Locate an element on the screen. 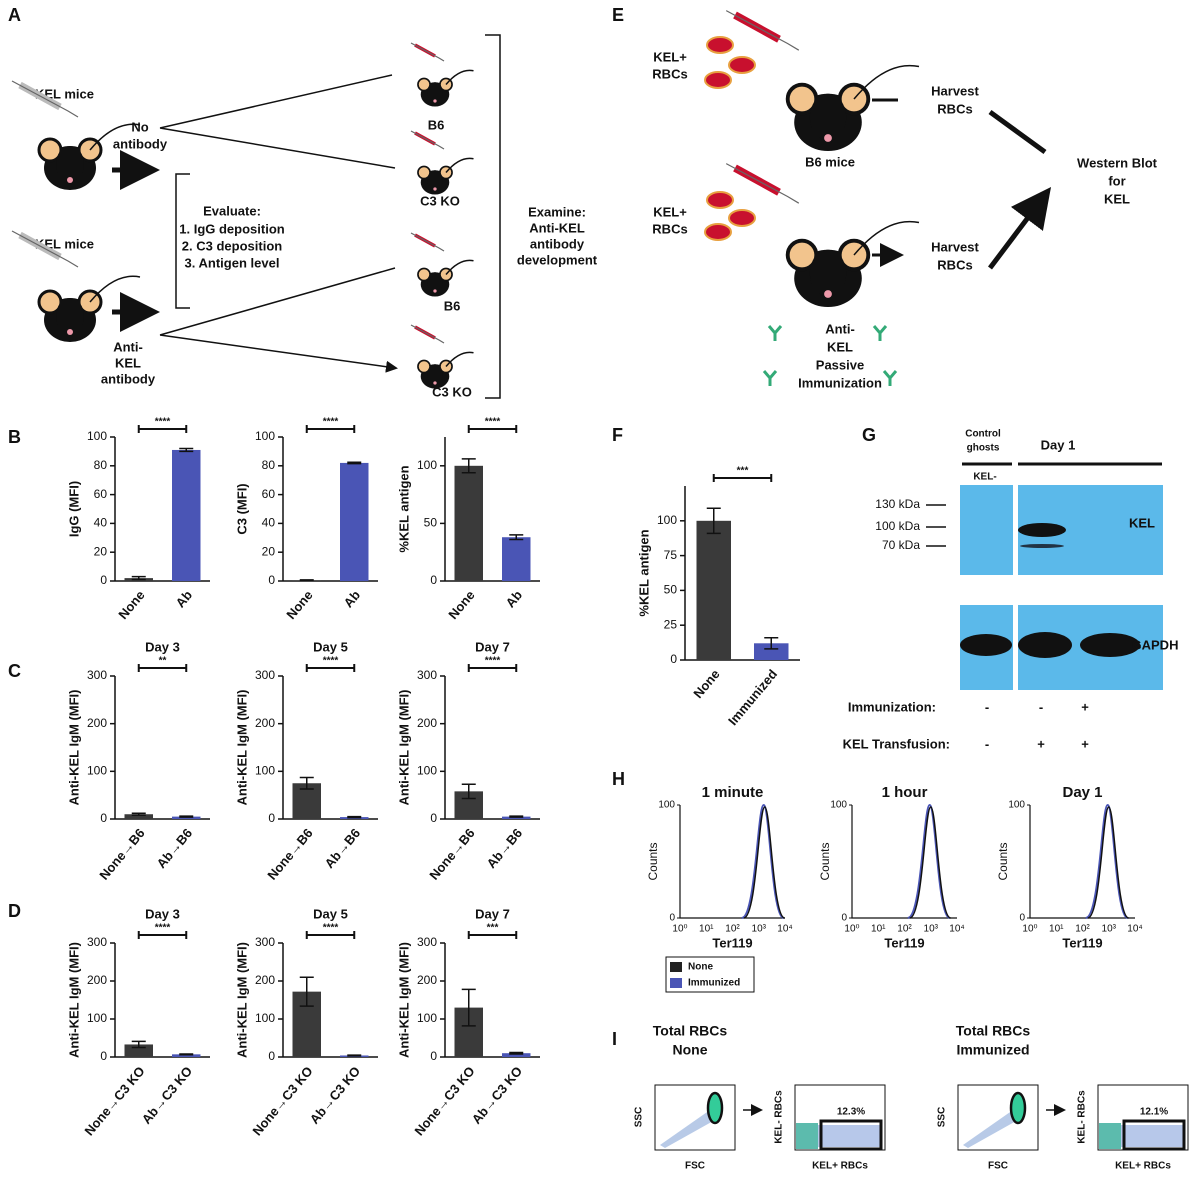 This screenshot has height=1179, width=1199. legend-label: Immunized is located at coordinates (714, 983).